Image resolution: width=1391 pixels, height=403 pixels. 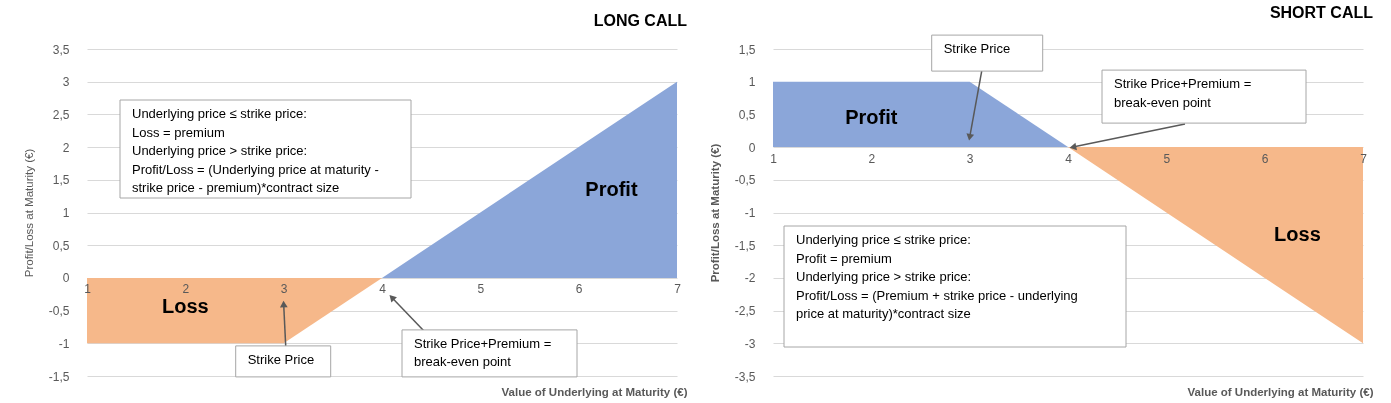 What do you see at coordinates (61, 49) in the screenshot?
I see `y-tick-label: 3,5` at bounding box center [61, 49].